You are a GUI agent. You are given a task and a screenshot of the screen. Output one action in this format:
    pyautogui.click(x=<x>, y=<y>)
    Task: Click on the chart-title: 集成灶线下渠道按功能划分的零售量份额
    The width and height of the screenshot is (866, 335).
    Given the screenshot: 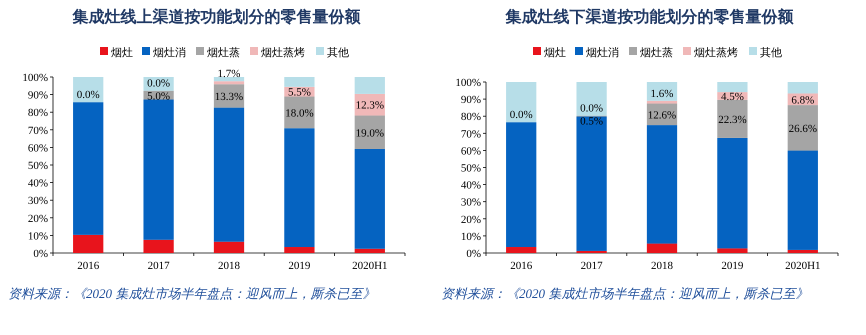 What is the action you would take?
    pyautogui.click(x=649, y=17)
    